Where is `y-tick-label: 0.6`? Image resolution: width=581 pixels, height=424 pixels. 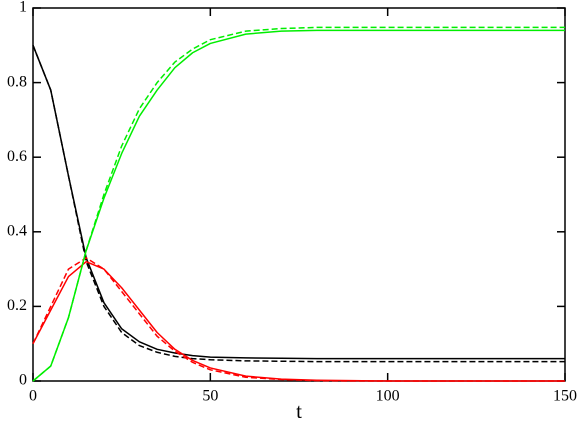 y-tick-label: 0.6 is located at coordinates (17, 156).